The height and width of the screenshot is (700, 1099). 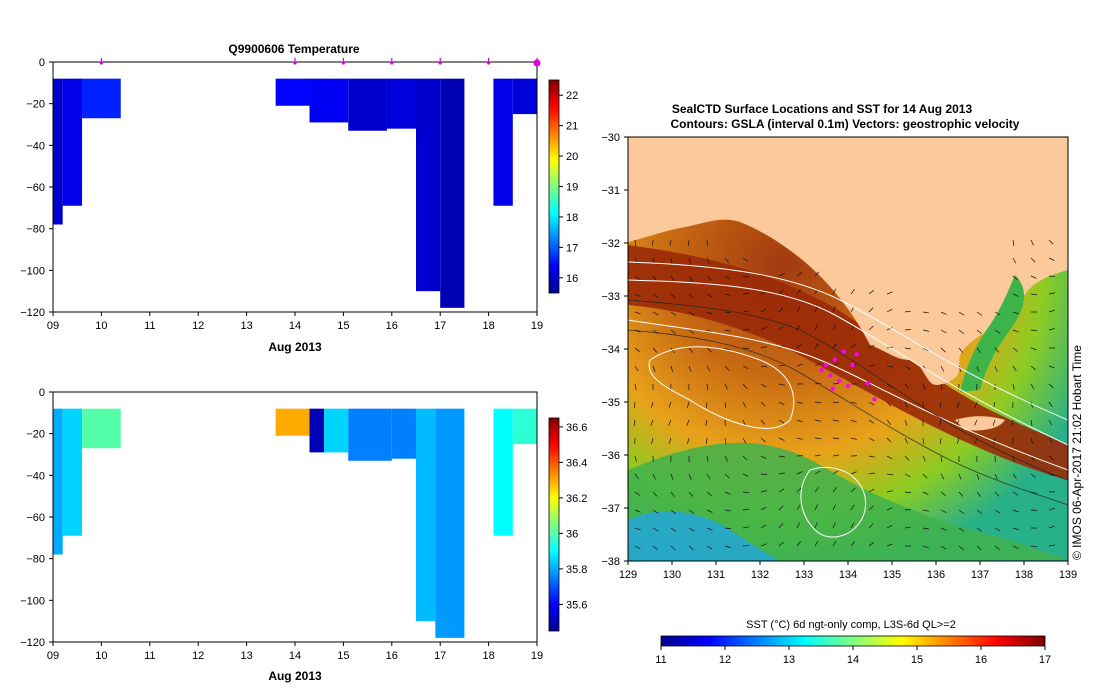 What do you see at coordinates (576, 570) in the screenshot?
I see `colorbar-tick-label: 35.8` at bounding box center [576, 570].